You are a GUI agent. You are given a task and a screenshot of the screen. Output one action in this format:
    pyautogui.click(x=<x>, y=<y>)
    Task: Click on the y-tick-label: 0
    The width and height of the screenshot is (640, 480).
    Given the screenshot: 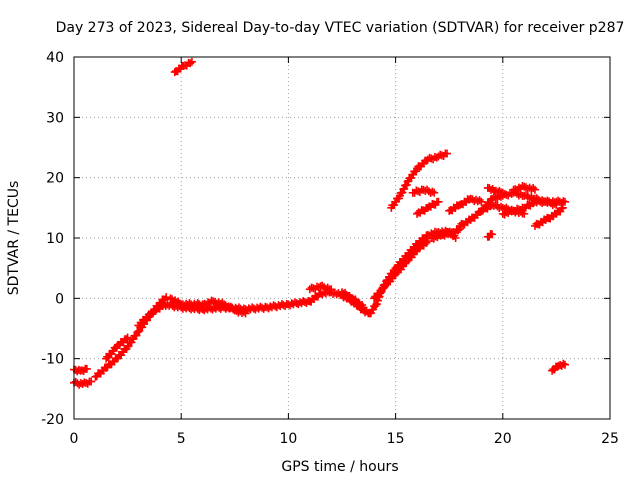 What is the action you would take?
    pyautogui.click(x=59, y=299)
    